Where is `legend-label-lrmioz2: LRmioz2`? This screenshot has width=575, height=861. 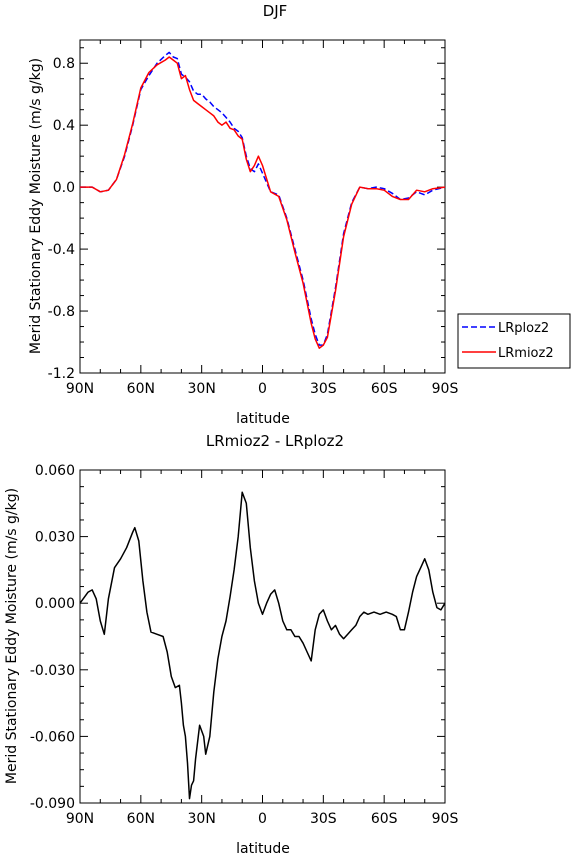
legend-label-lrmioz2: LRmioz2 is located at coordinates (526, 353).